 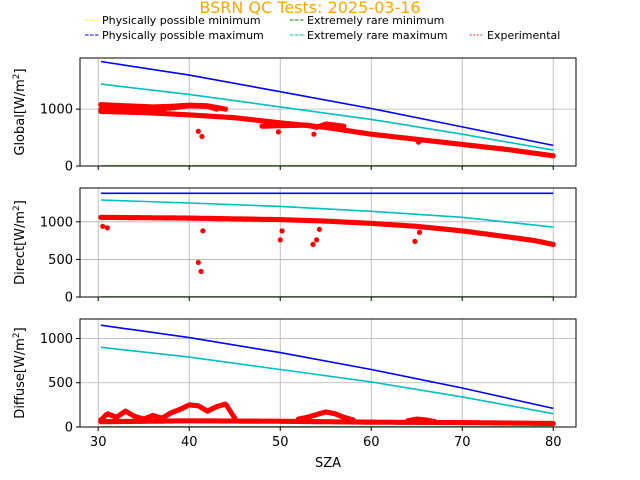 What do you see at coordinates (371, 442) in the screenshot?
I see `x-tick-label: 60` at bounding box center [371, 442].